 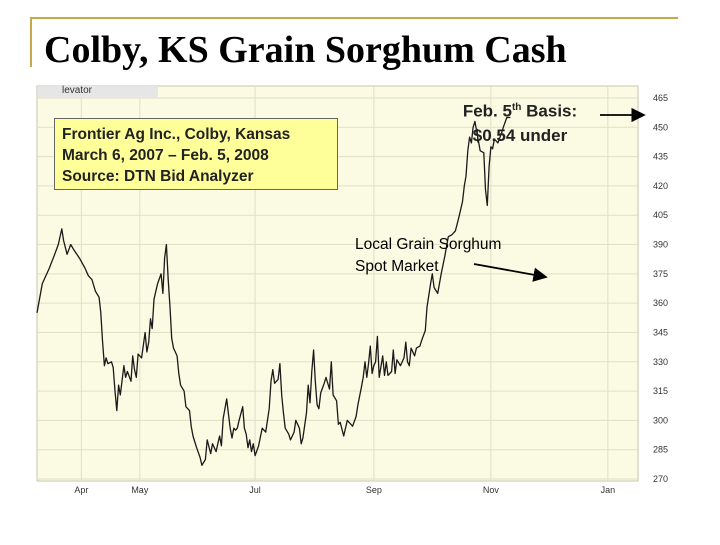 I want to click on spot-line-1: Local Grain Sorghum, so click(x=428, y=244).